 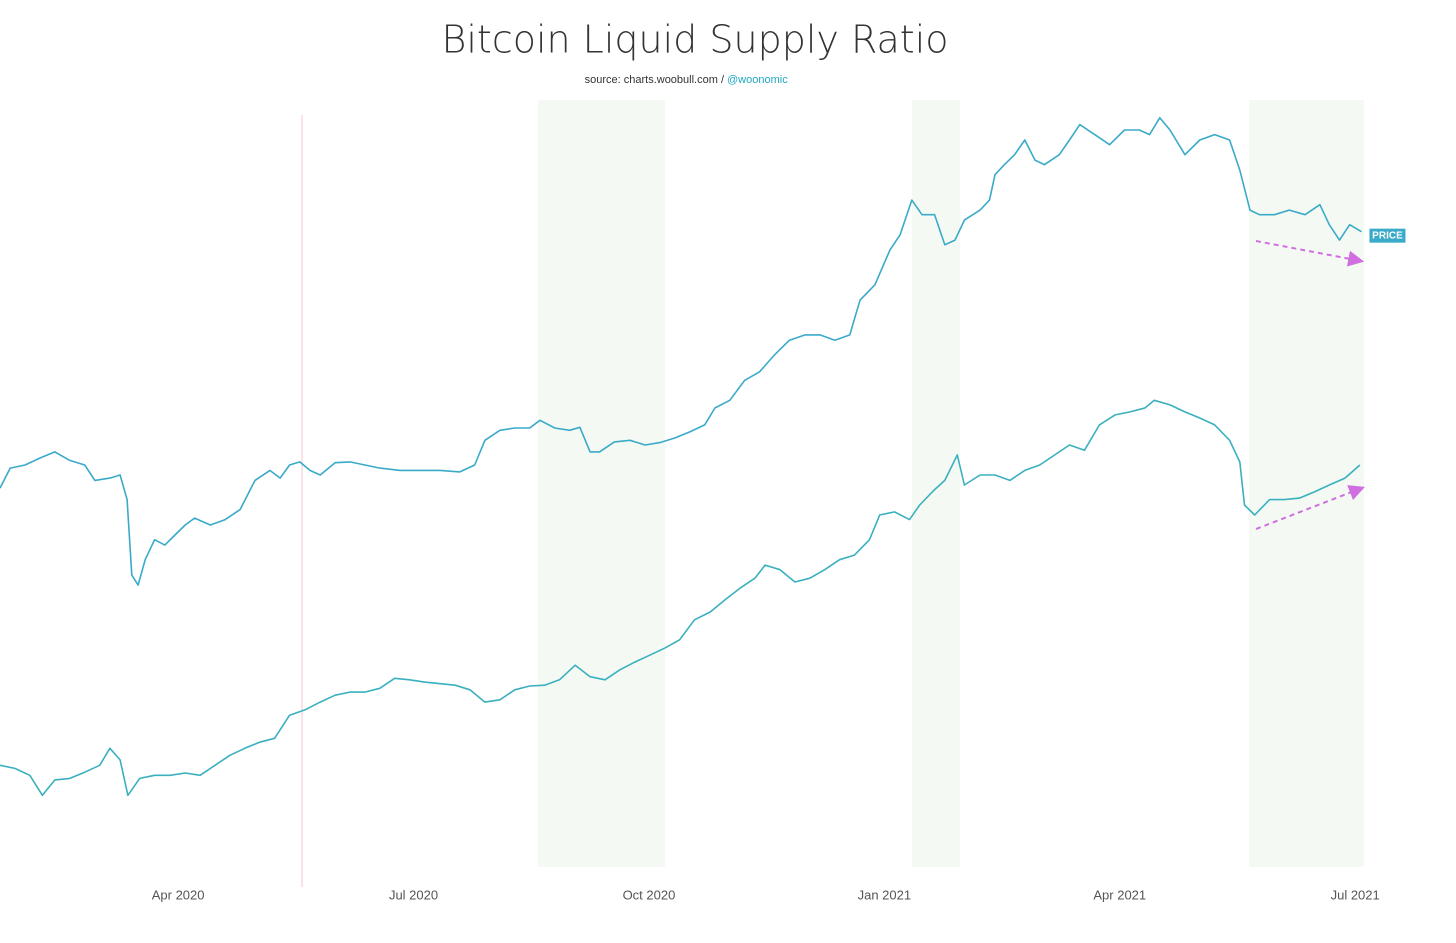 I want to click on x-tick-label: Jul 2021, so click(x=1355, y=894).